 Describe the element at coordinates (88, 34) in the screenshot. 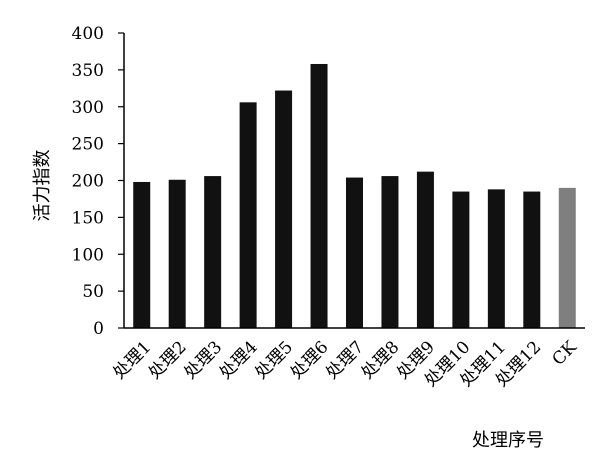

I see `y-tick-label: 400` at that location.